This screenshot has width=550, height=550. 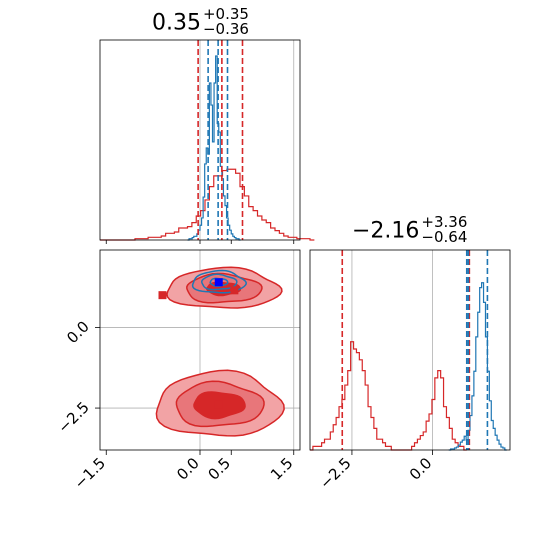 What do you see at coordinates (282, 469) in the screenshot?
I see `x-tick-label: 1.5` at bounding box center [282, 469].